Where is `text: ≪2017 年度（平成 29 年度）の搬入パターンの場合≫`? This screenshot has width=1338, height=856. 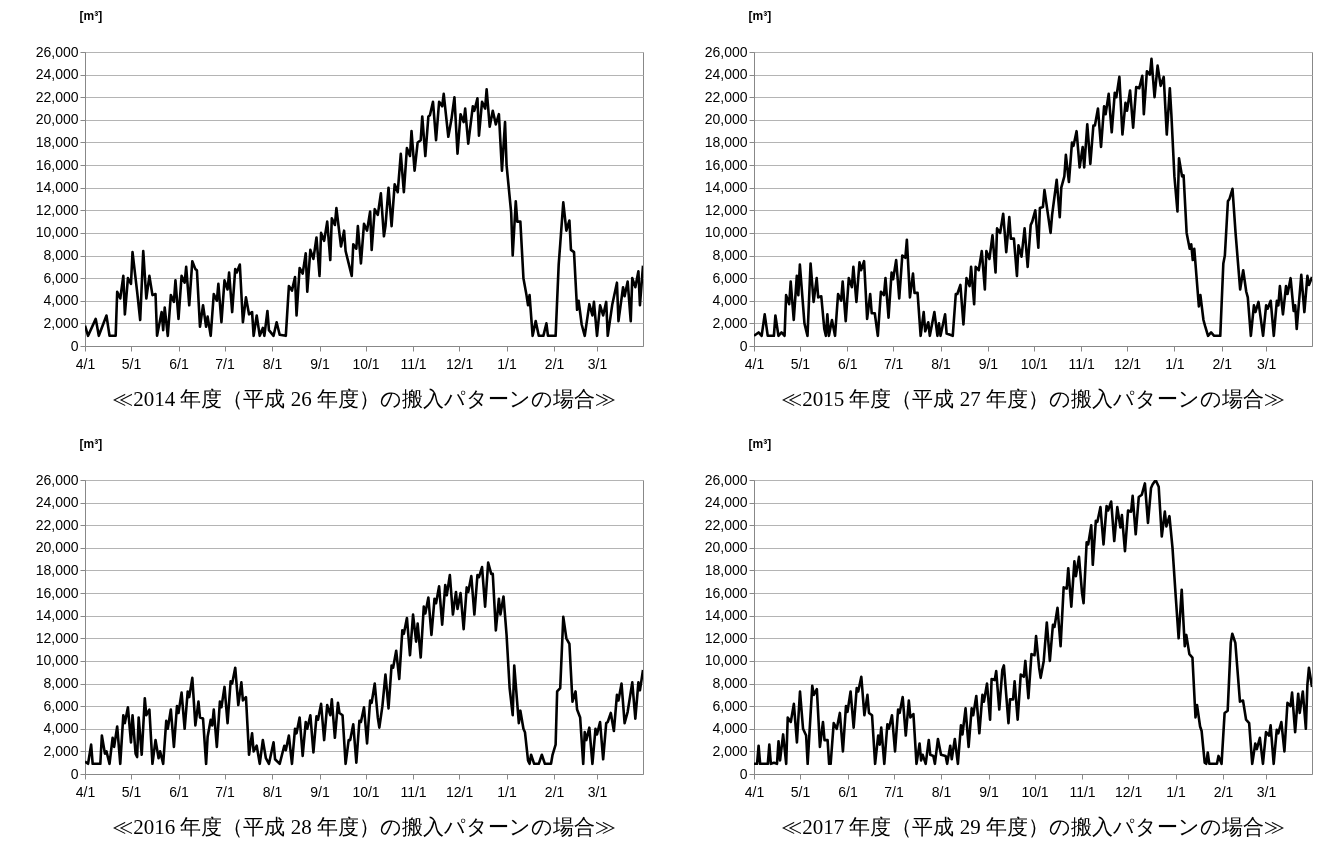
text: ≪2017 年度（平成 29 年度）の搬入パターンの場合≫ is located at coordinates (1033, 827).